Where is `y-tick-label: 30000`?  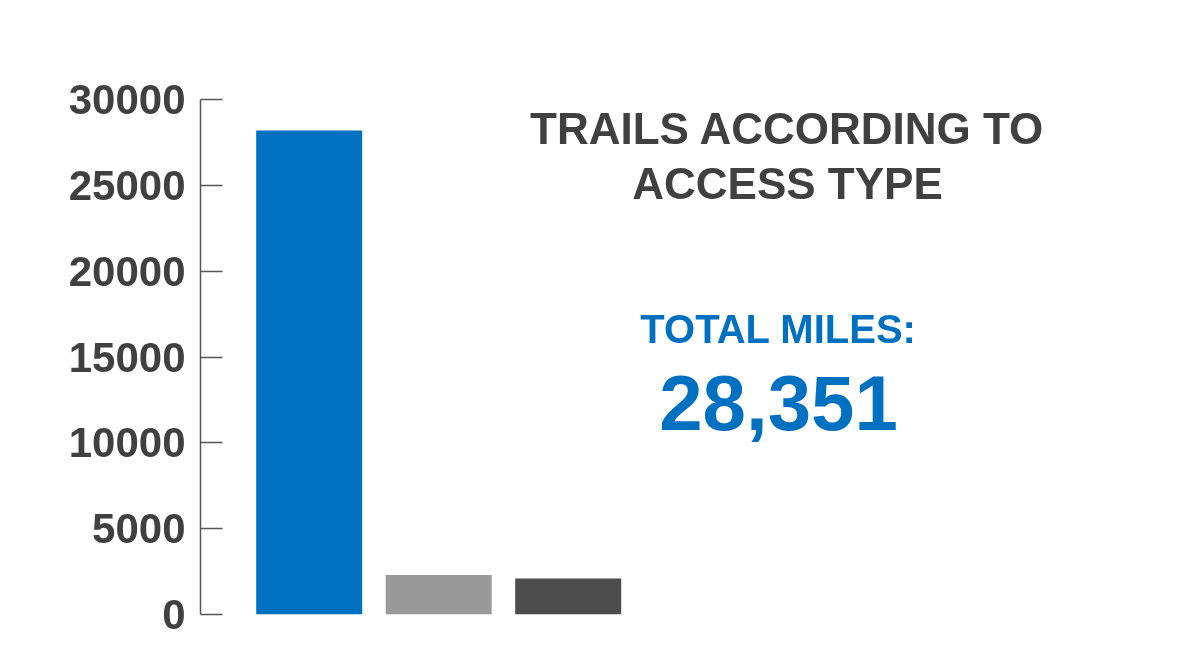 y-tick-label: 30000 is located at coordinates (127, 99).